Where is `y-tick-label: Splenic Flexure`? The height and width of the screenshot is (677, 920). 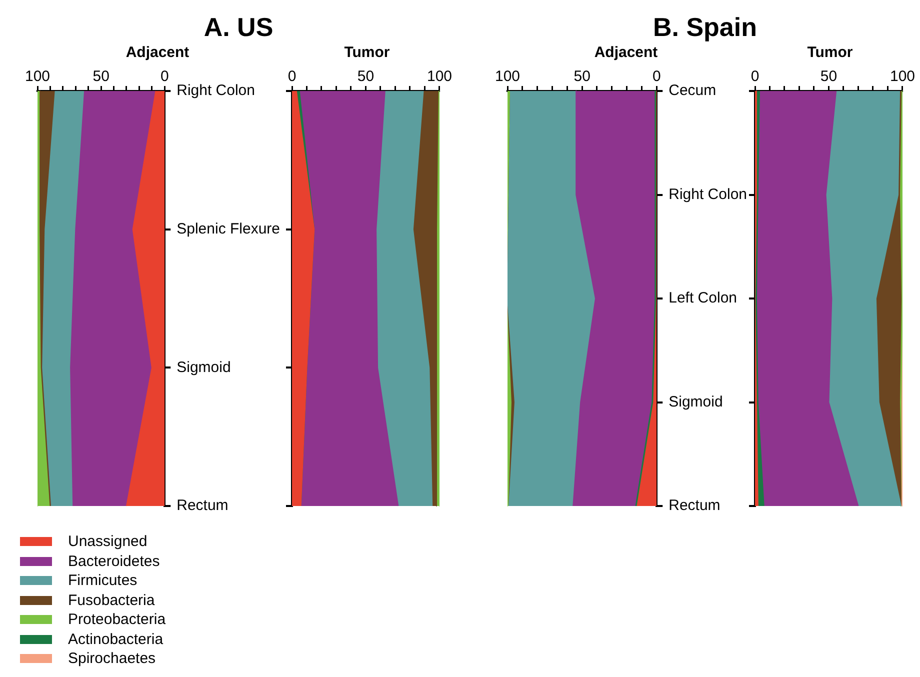
y-tick-label: Splenic Flexure is located at coordinates (228, 229).